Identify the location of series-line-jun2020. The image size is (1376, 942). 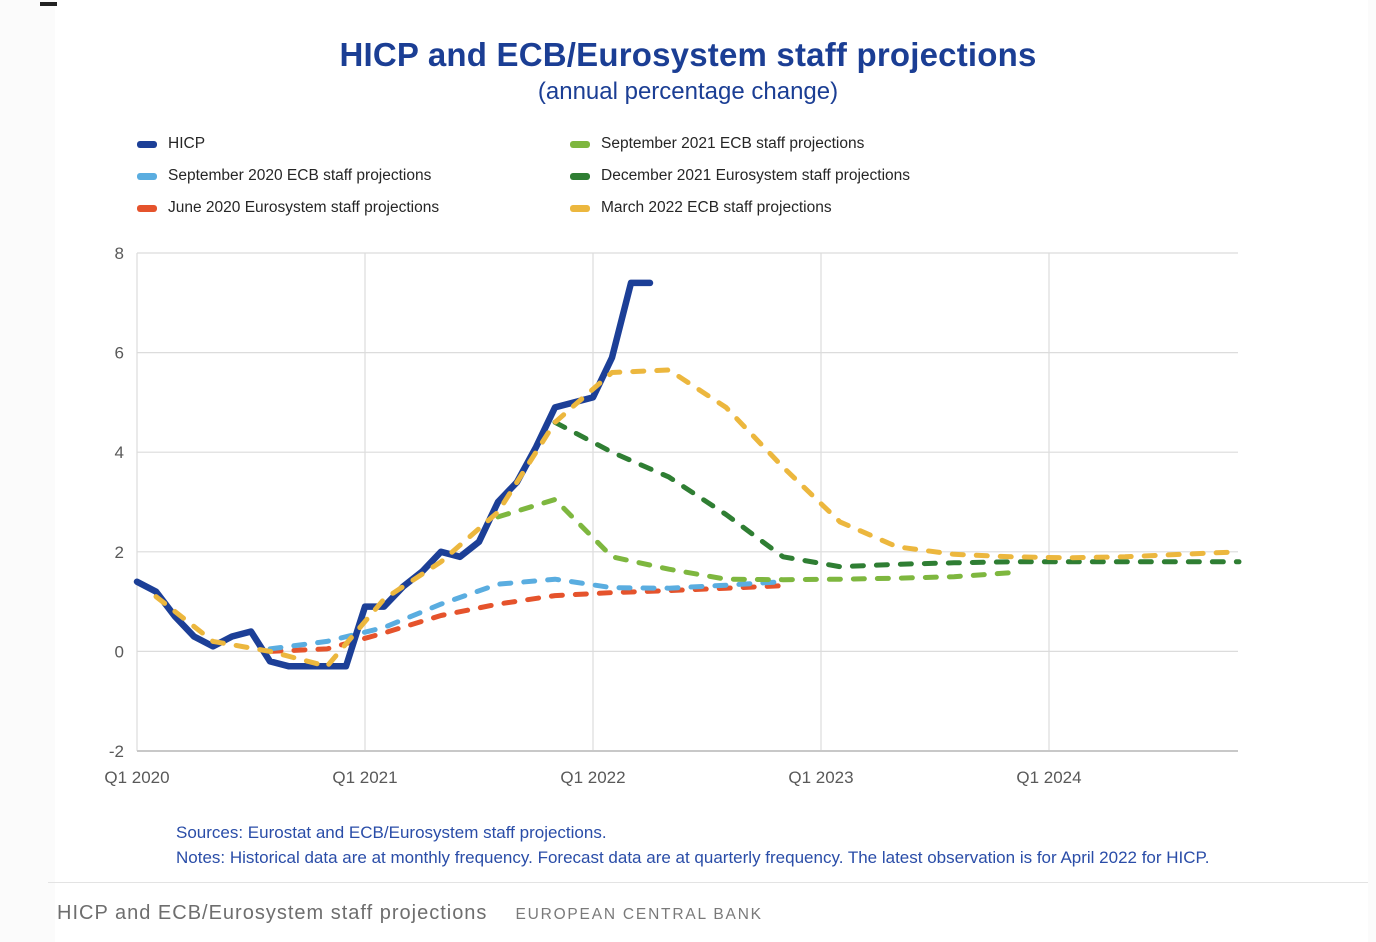
(526, 618).